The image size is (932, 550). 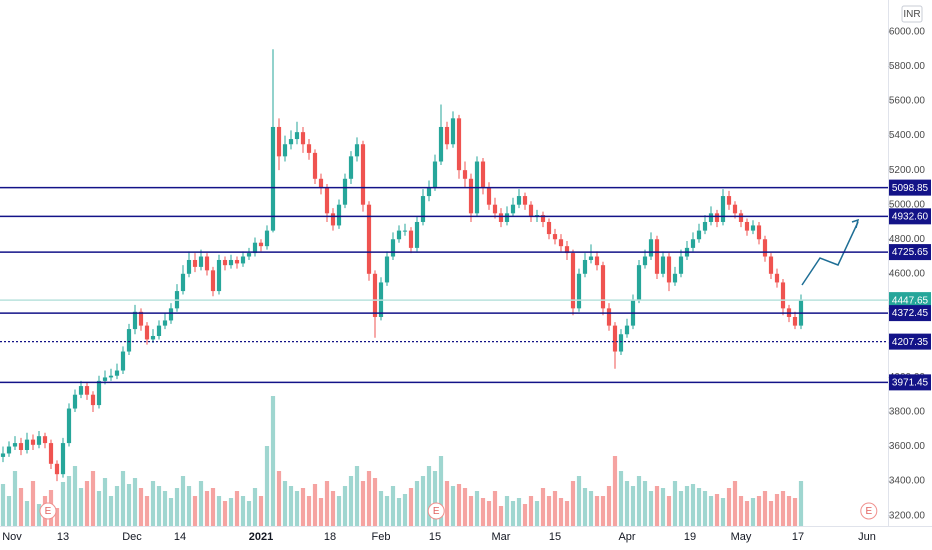 What do you see at coordinates (867, 537) in the screenshot?
I see `x-tick-label: Jun` at bounding box center [867, 537].